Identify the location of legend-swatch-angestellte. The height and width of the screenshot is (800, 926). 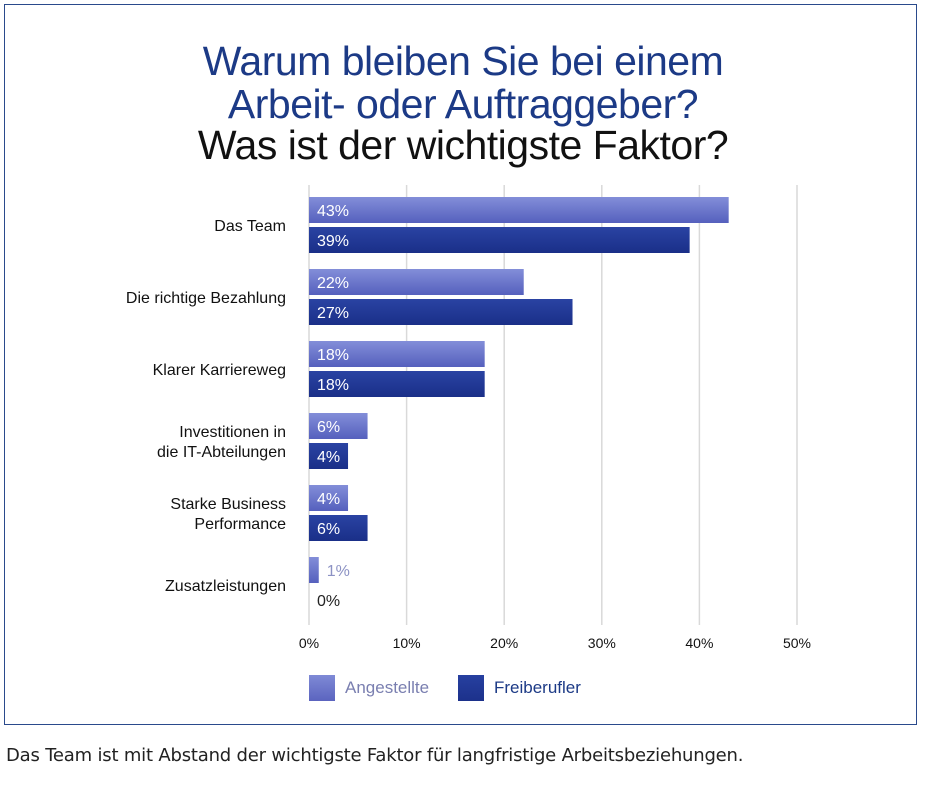
(322, 688).